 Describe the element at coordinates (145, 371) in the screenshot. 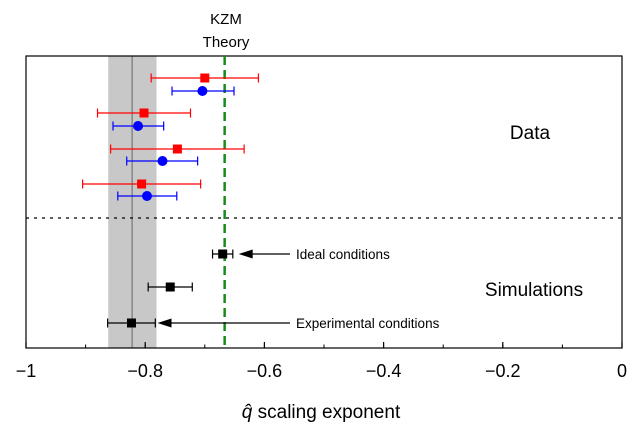

I see `x-tick-label: −0.8` at that location.